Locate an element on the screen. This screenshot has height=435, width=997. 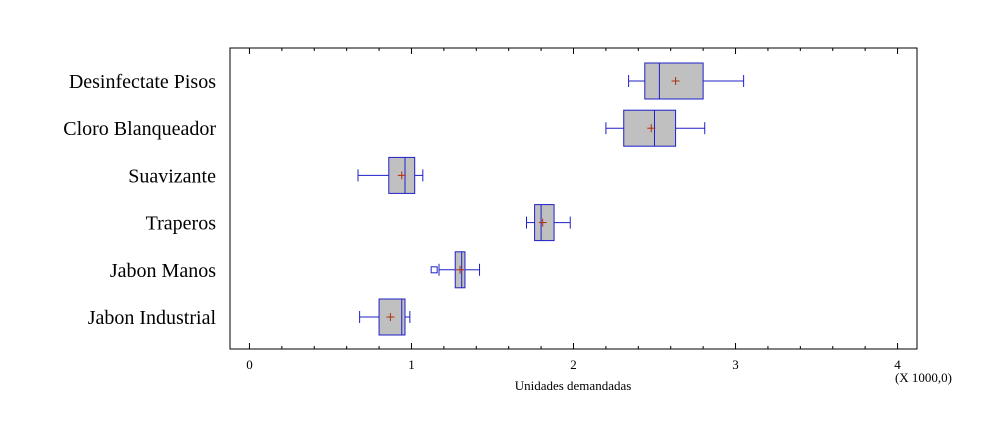
category-label: Desinfectate Pisos is located at coordinates (142, 82).